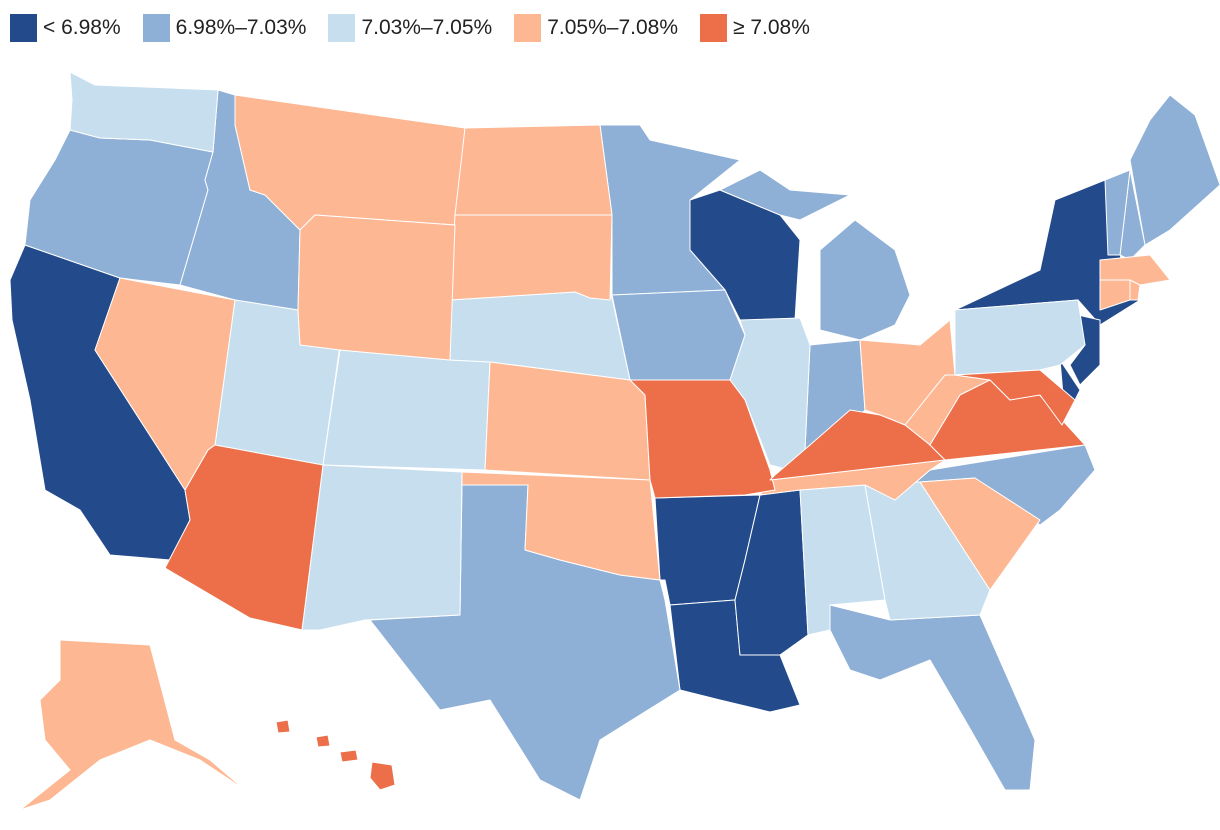 Image resolution: width=1220 pixels, height=830 pixels. What do you see at coordinates (857, 445) in the screenshot?
I see `state-ky` at bounding box center [857, 445].